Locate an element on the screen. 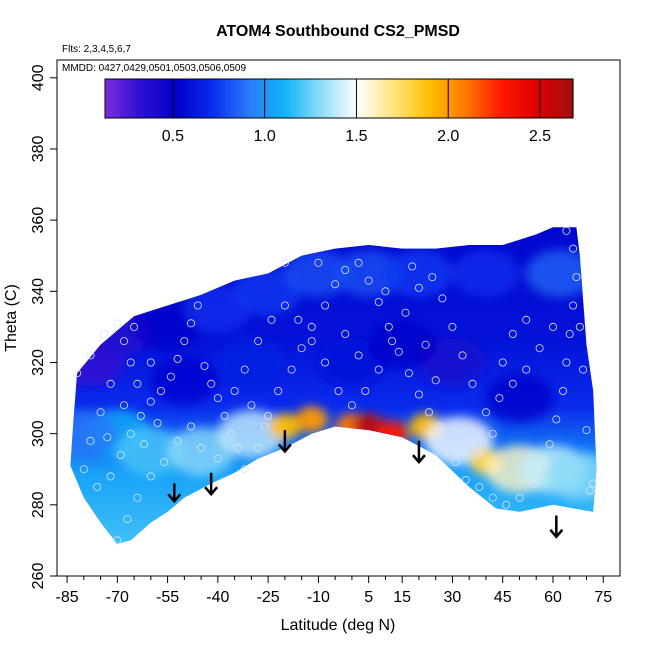  anomaly-arrow-head is located at coordinates (211, 491).